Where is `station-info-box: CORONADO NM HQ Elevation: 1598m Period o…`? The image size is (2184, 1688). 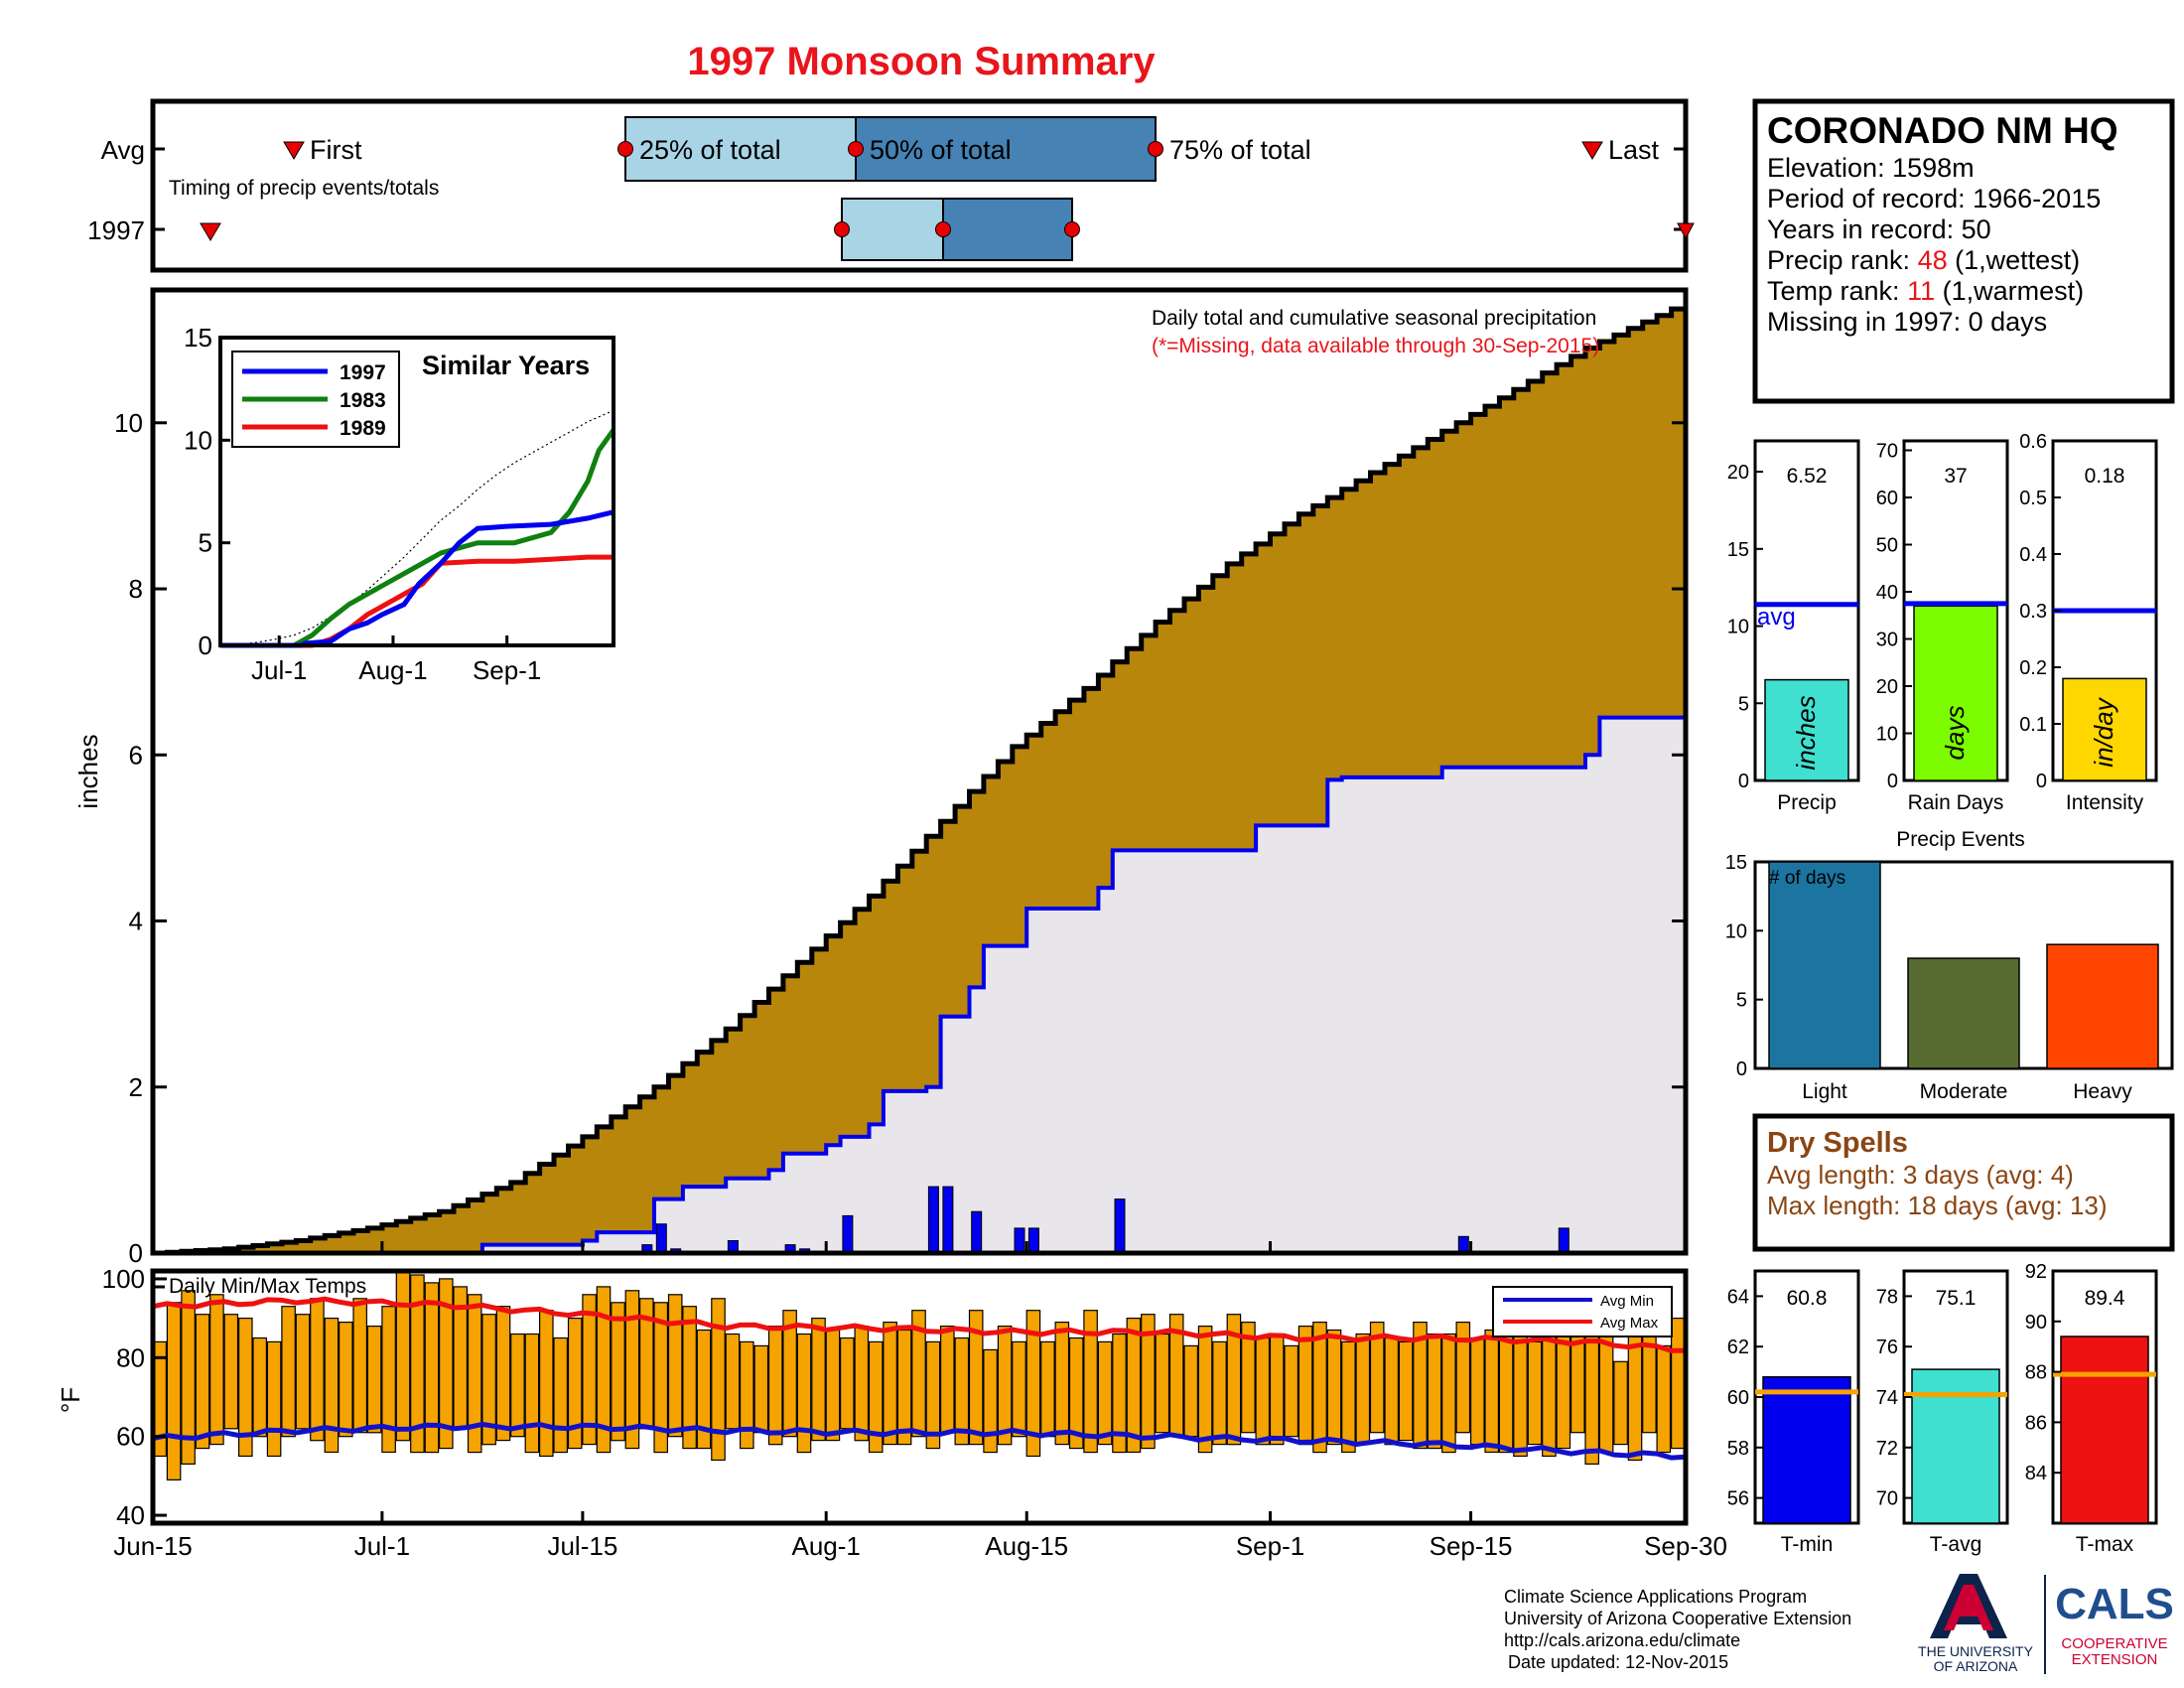 station-info-box: CORONADO NM HQ Elevation: 1598m Period o… is located at coordinates (1963, 251).